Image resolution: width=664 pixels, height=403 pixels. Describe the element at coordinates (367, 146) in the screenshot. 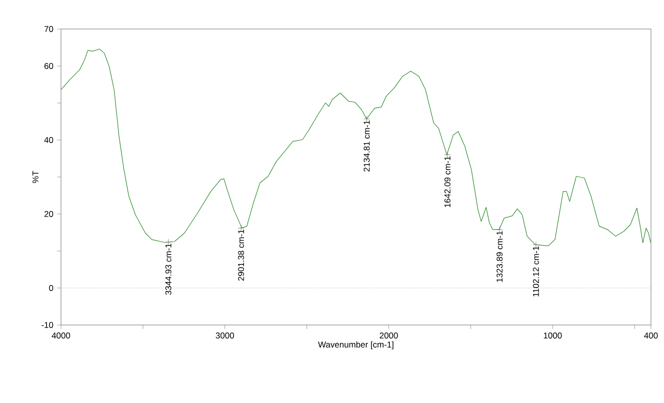

I see `annotation: 2134.81 cm-1` at that location.